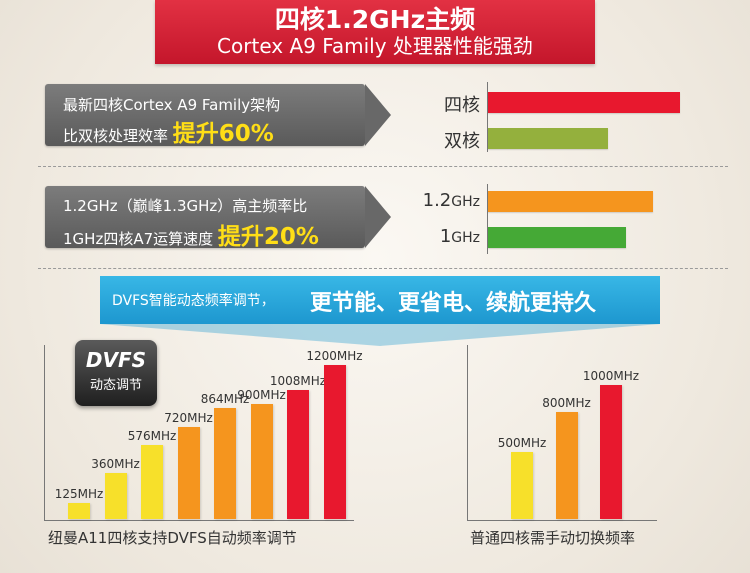 The width and height of the screenshot is (750, 573). Describe the element at coordinates (462, 141) in the screenshot. I see `bar-label: 双核` at that location.